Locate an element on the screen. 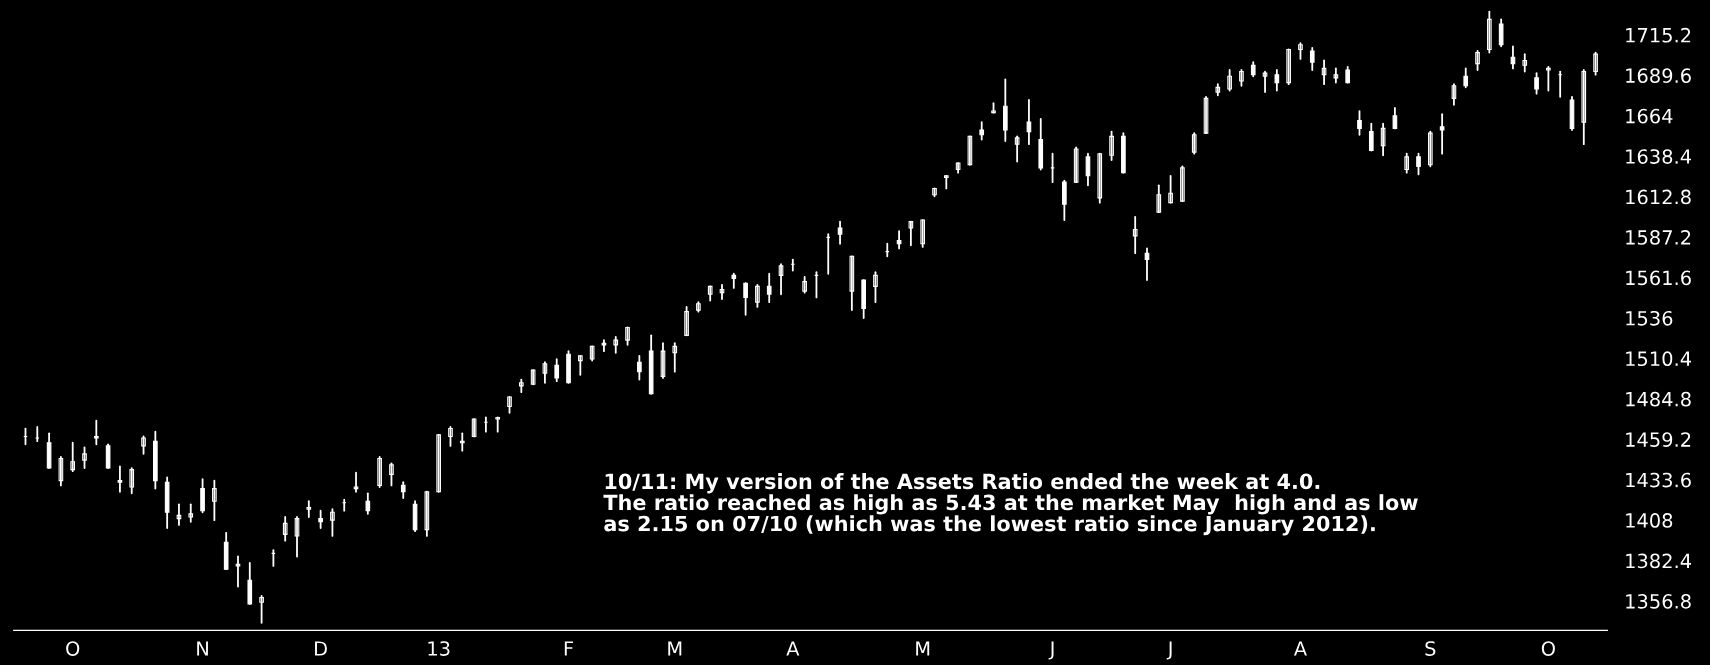 This screenshot has height=665, width=1710. y-tick-label: 1587.2 is located at coordinates (1658, 237).